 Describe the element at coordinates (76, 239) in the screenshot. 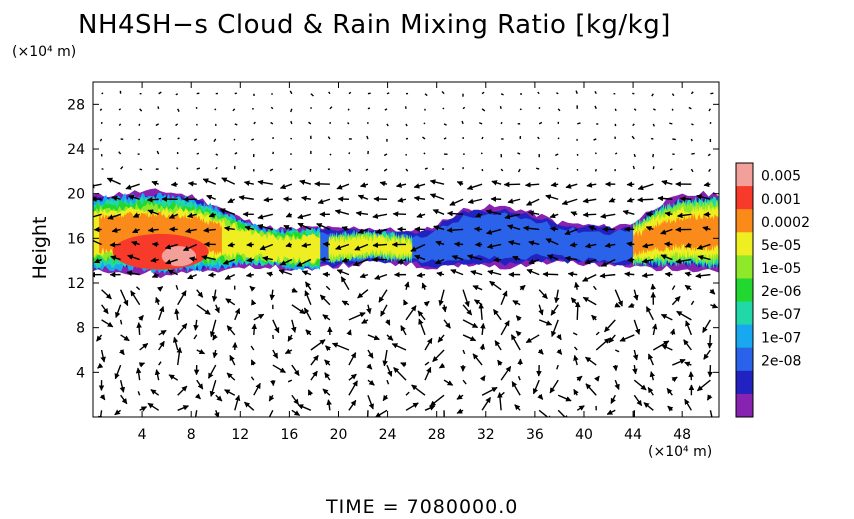

I see `y-tick-label: 16` at that location.